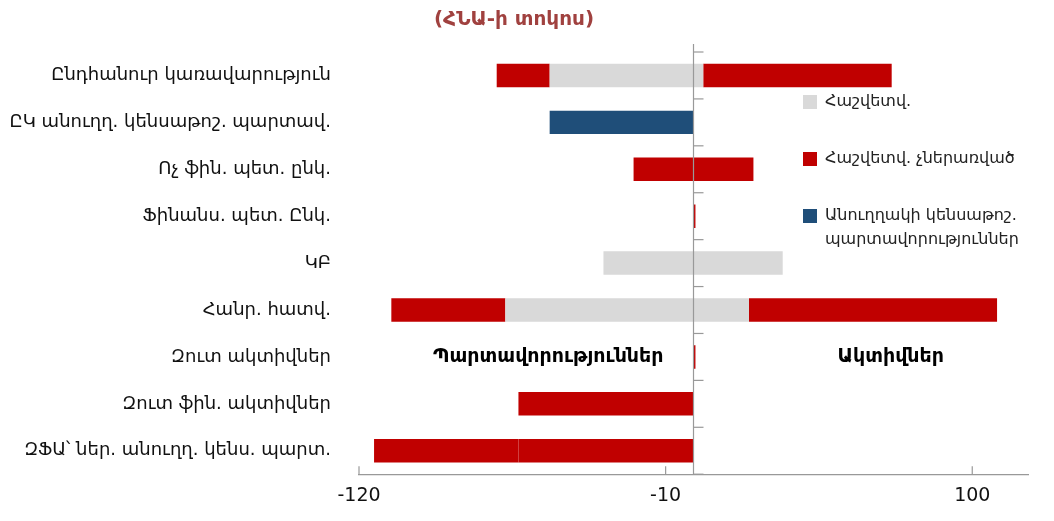 The image size is (1054, 521). I want to click on y-tick-label: Ընդհանուր կառավարություն, so click(191, 74).